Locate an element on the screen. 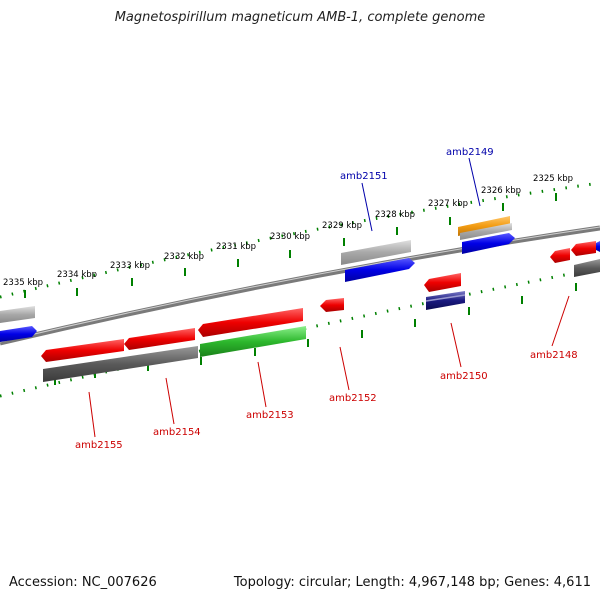 The height and width of the screenshot is (600, 600). reverse-cds-amb2154 is located at coordinates (159, 339).